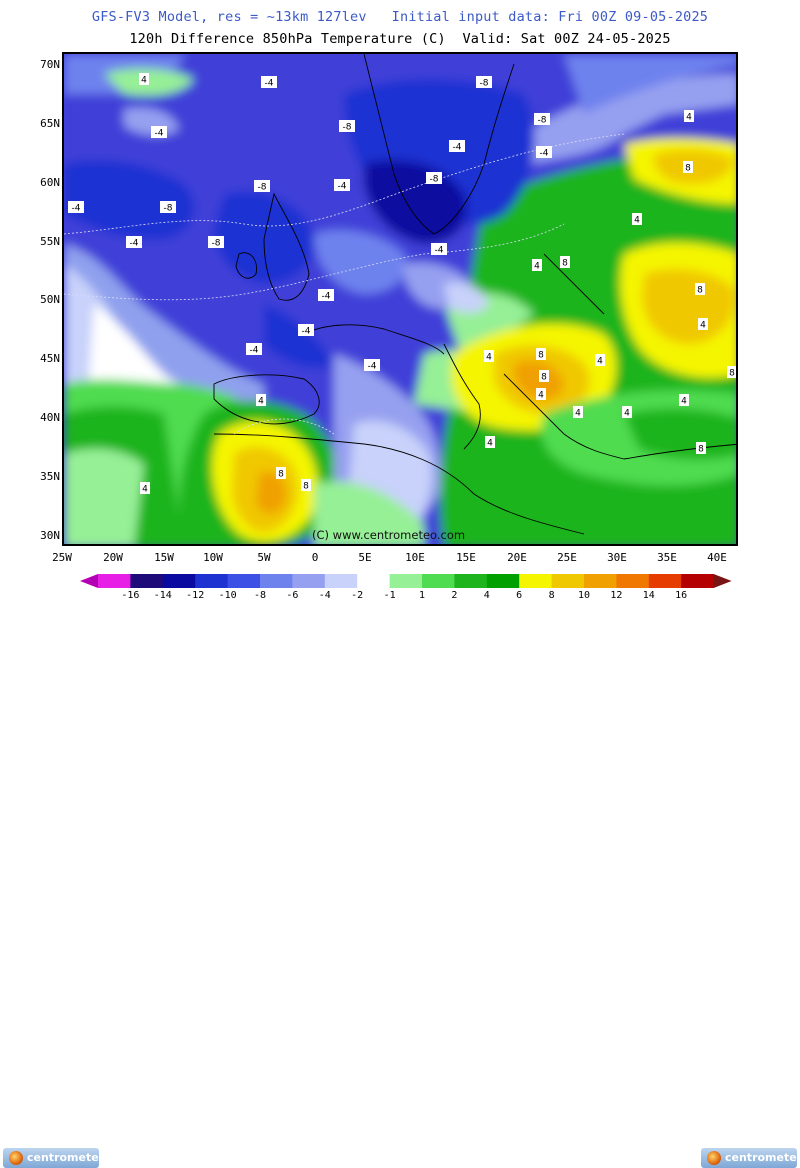 The width and height of the screenshot is (800, 1168). I want to click on lat-label: 70N, so click(50, 64).